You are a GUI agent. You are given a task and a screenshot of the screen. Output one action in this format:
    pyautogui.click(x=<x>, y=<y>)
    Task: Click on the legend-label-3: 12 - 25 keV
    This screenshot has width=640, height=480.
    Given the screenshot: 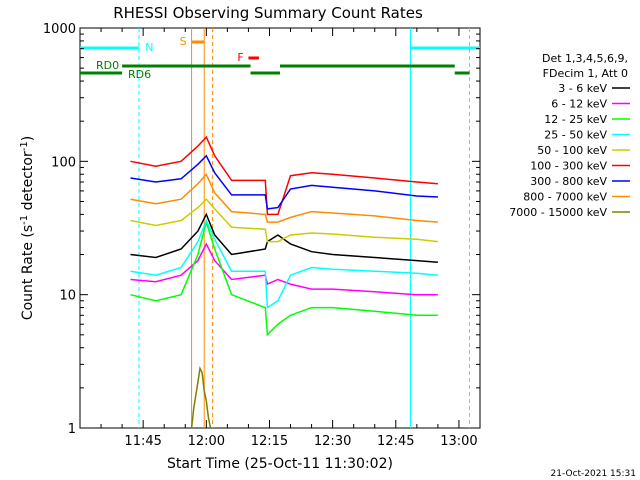 What is the action you would take?
    pyautogui.click(x=575, y=119)
    